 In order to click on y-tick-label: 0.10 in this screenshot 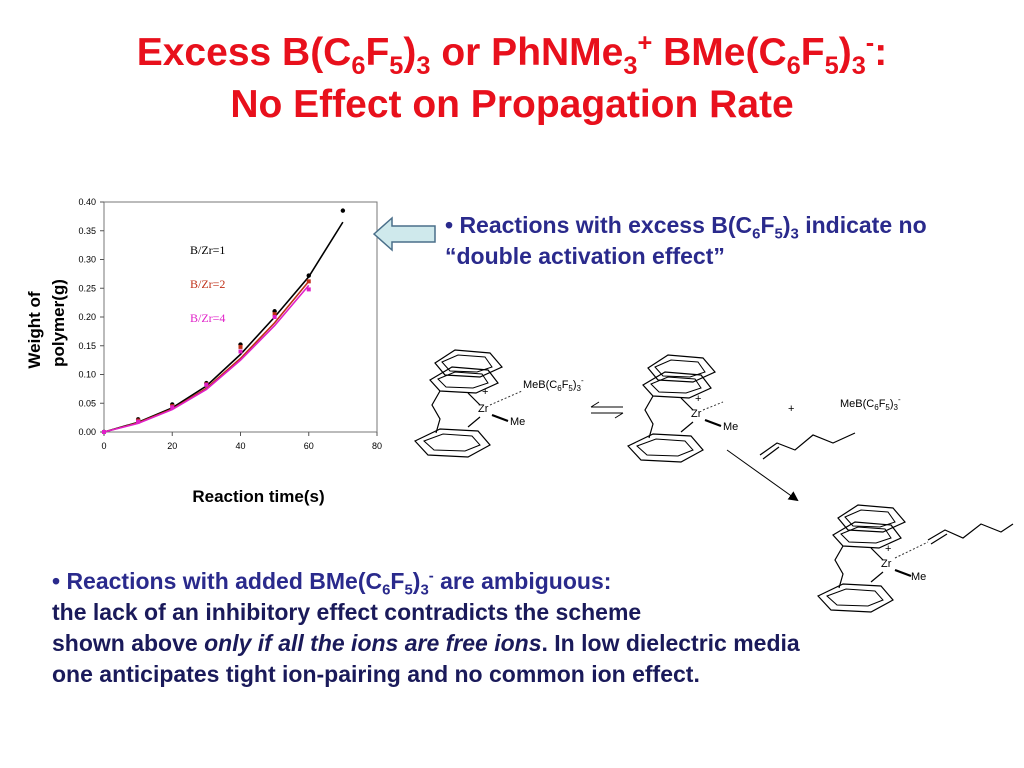, I will do `click(87, 375)`.